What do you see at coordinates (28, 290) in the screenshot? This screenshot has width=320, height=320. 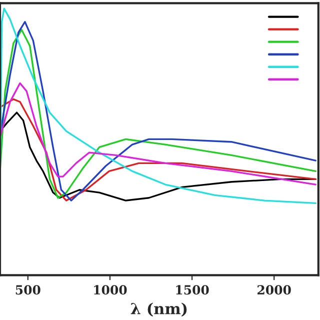 I see `x-tick-label: 500` at bounding box center [28, 290].